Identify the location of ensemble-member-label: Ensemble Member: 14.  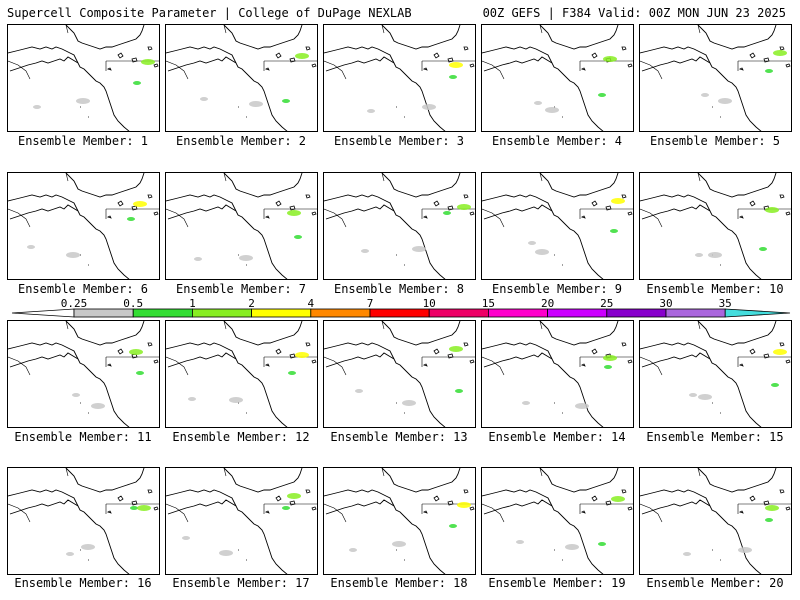
(557, 437).